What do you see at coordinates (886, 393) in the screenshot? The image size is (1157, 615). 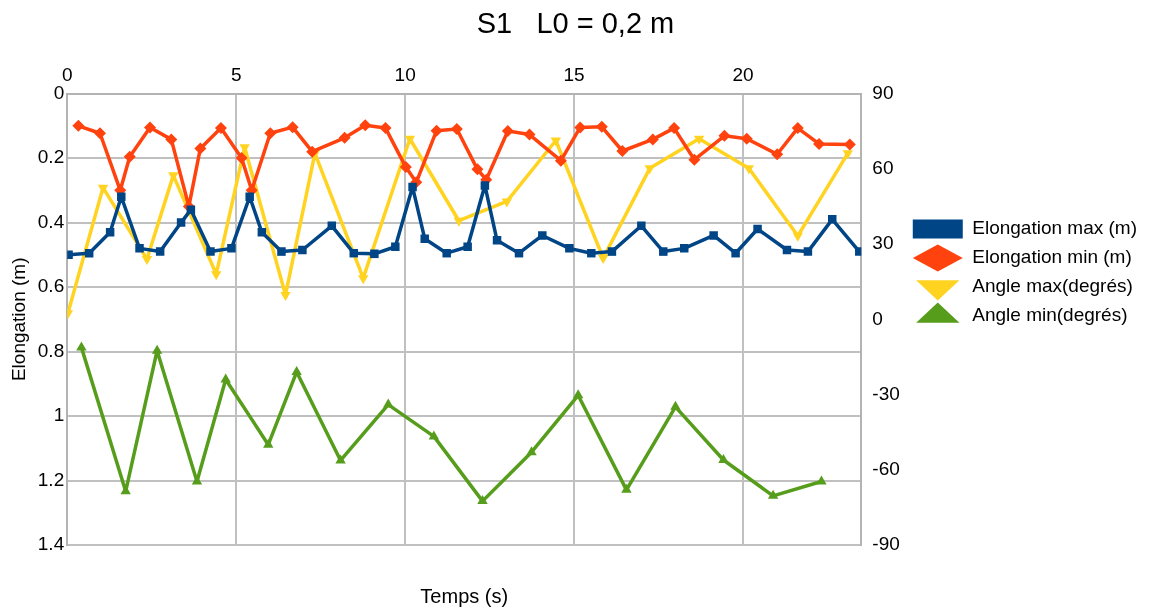 I see `y2-tick-label: -30` at bounding box center [886, 393].